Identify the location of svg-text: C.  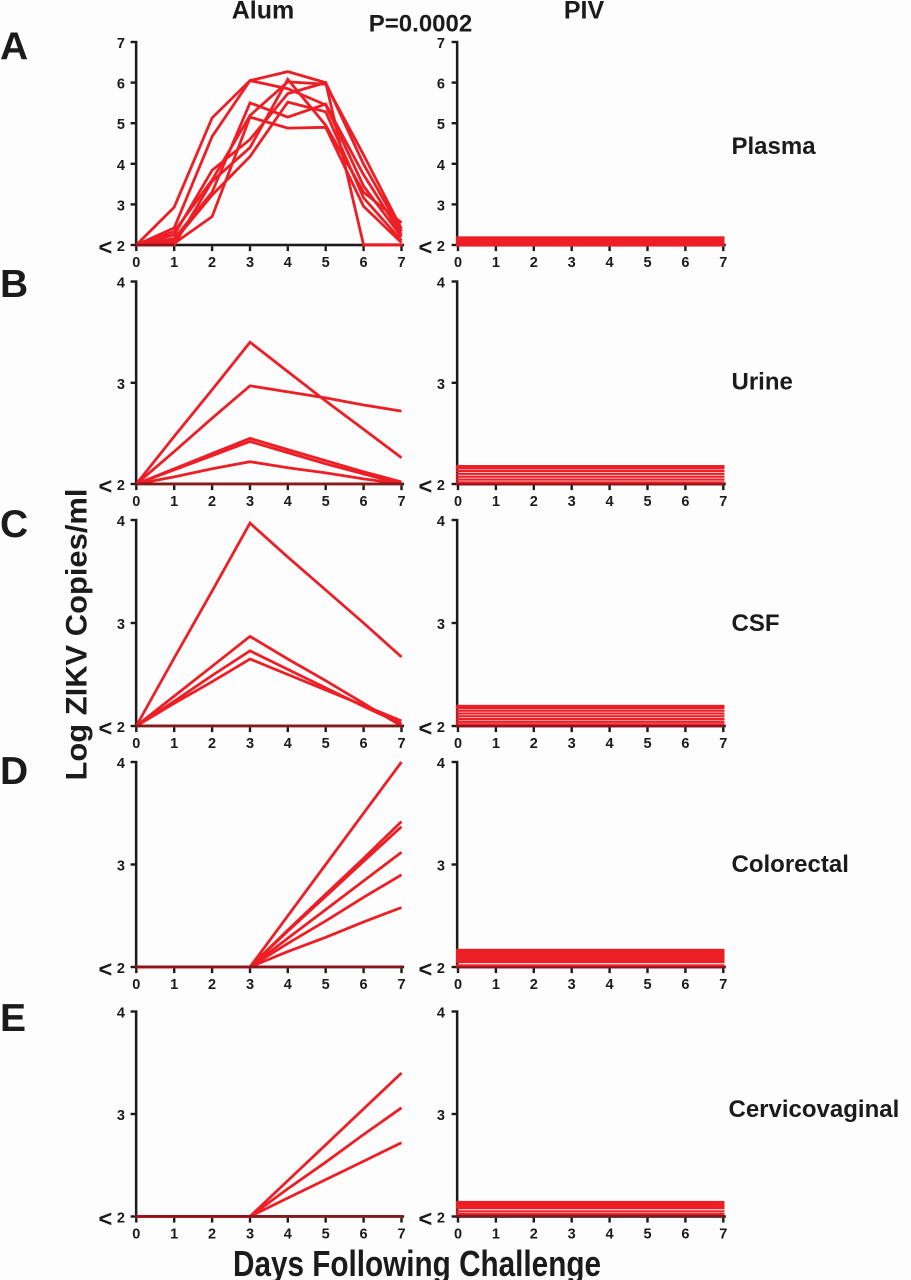
(14, 524).